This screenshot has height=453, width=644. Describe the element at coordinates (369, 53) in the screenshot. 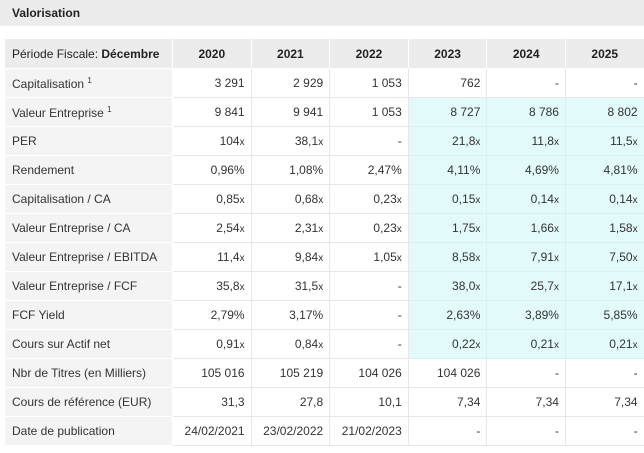

I see `year-header: 2022` at that location.